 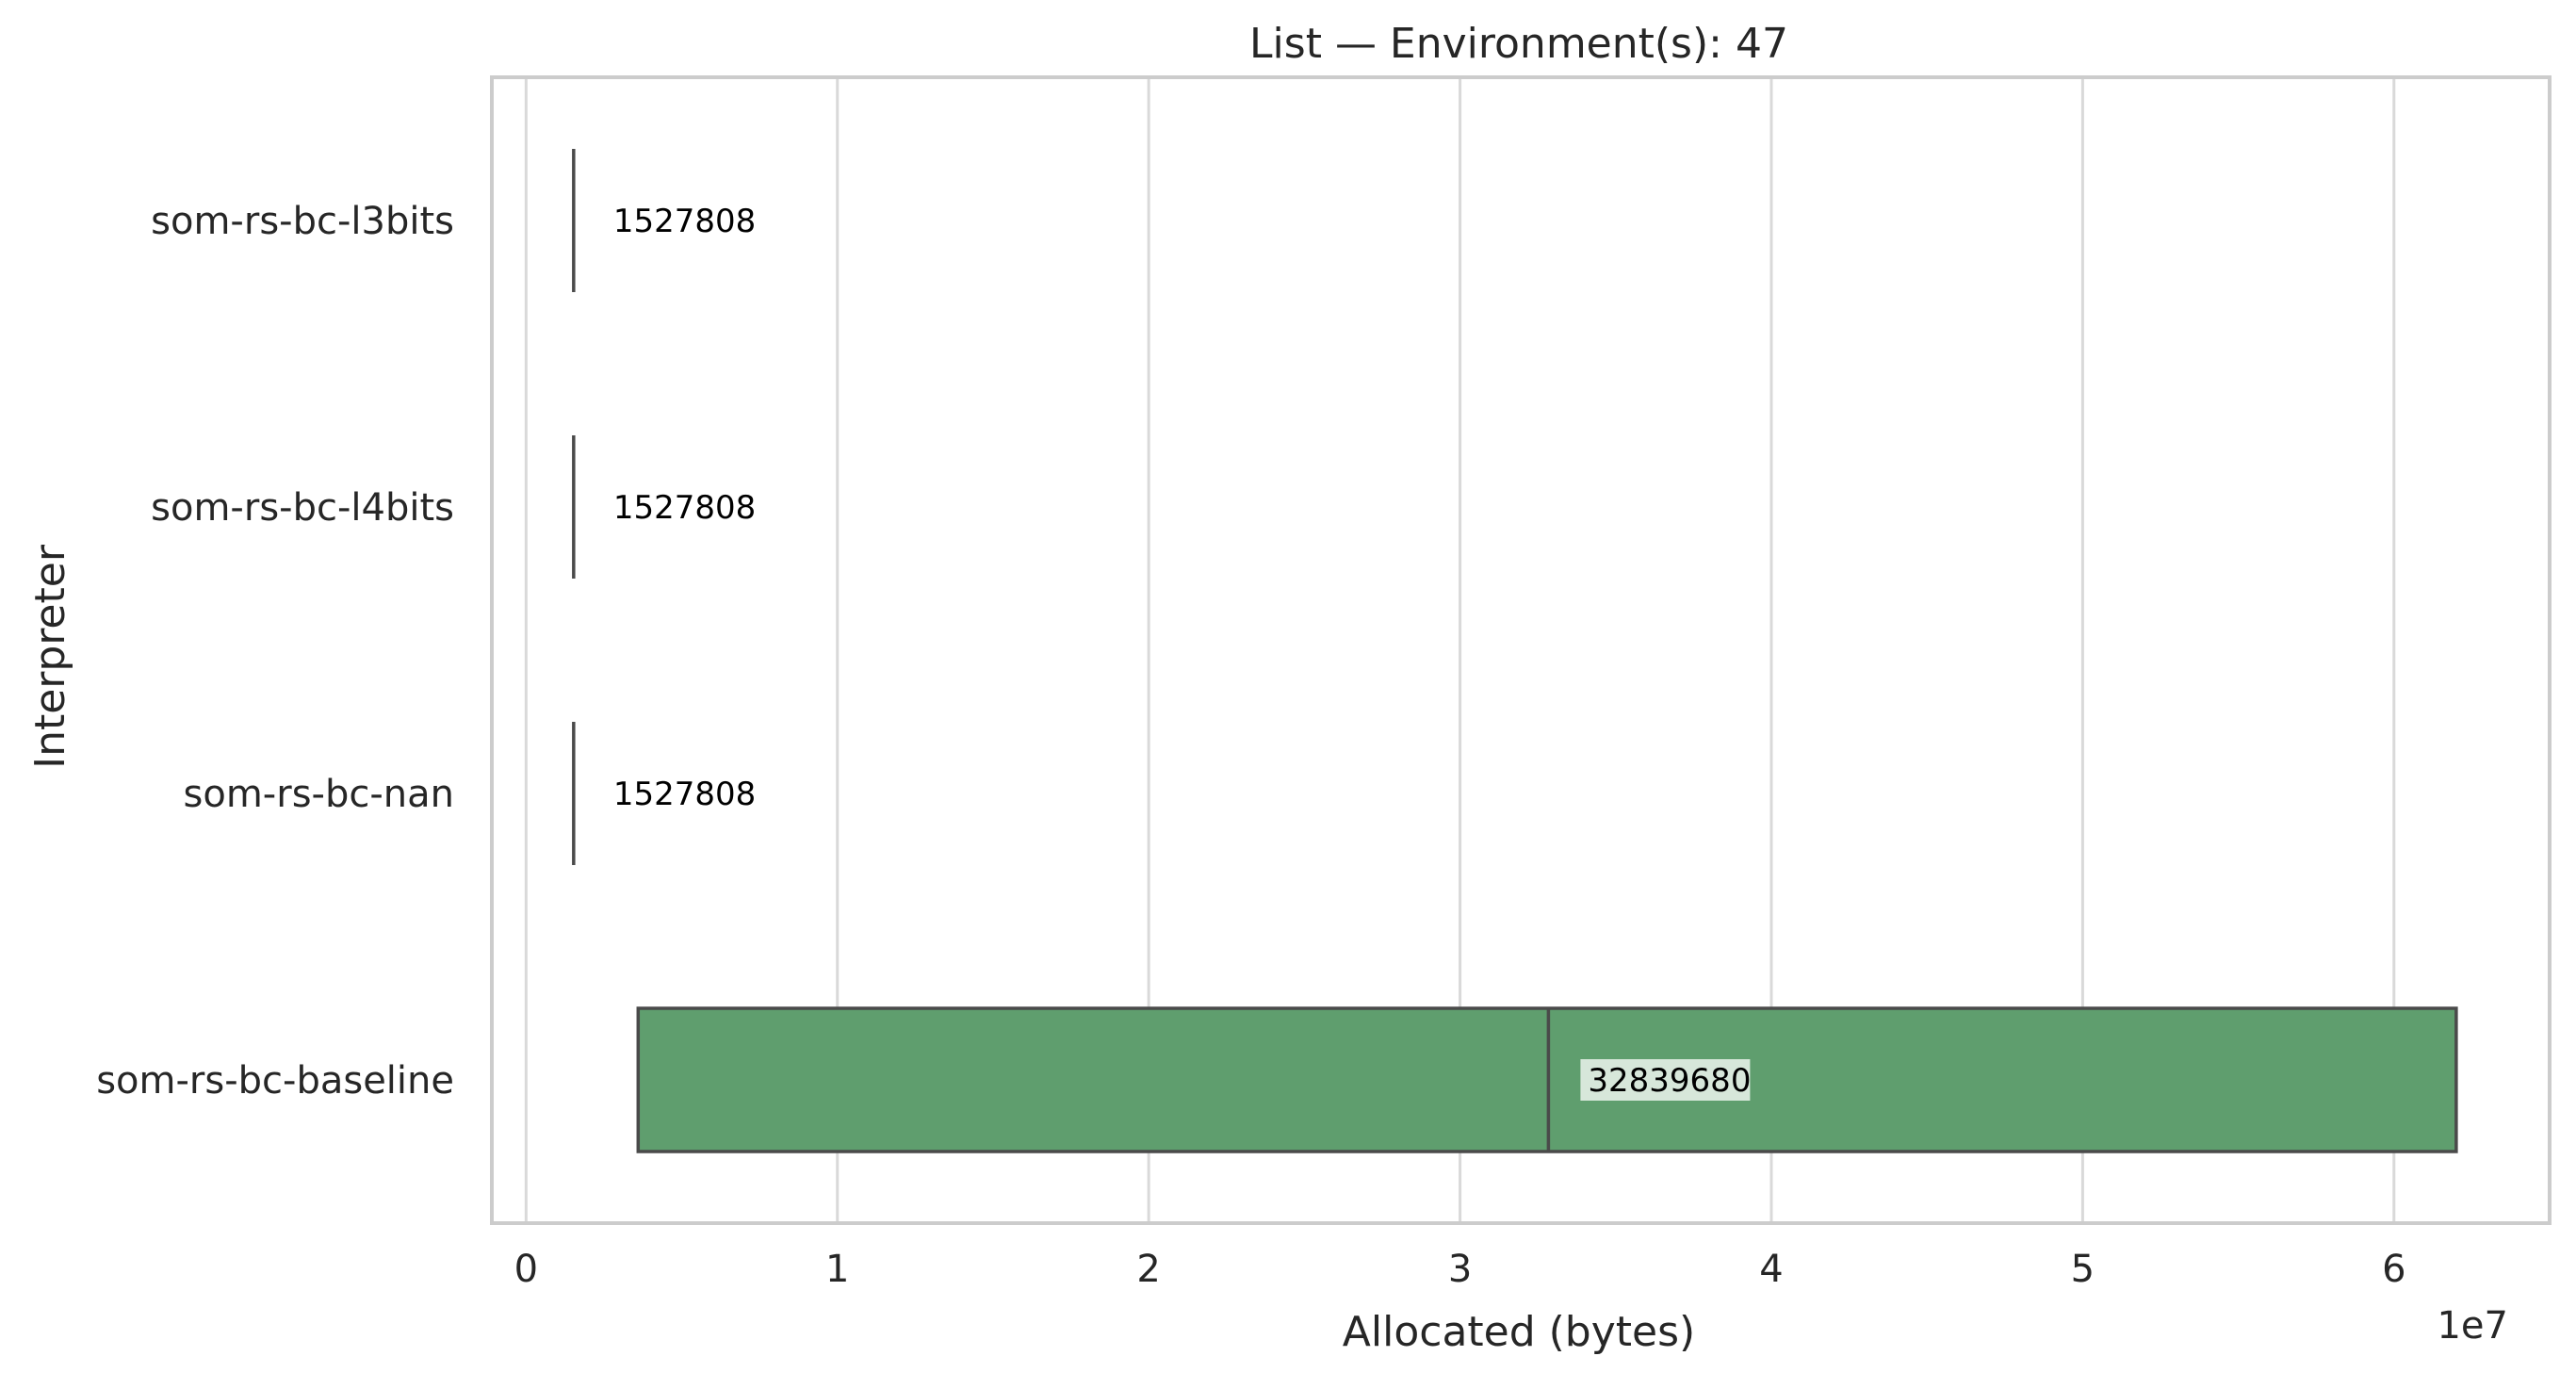 I want to click on y-tick-label: som-rs-bc-l4bits, so click(x=302, y=508).